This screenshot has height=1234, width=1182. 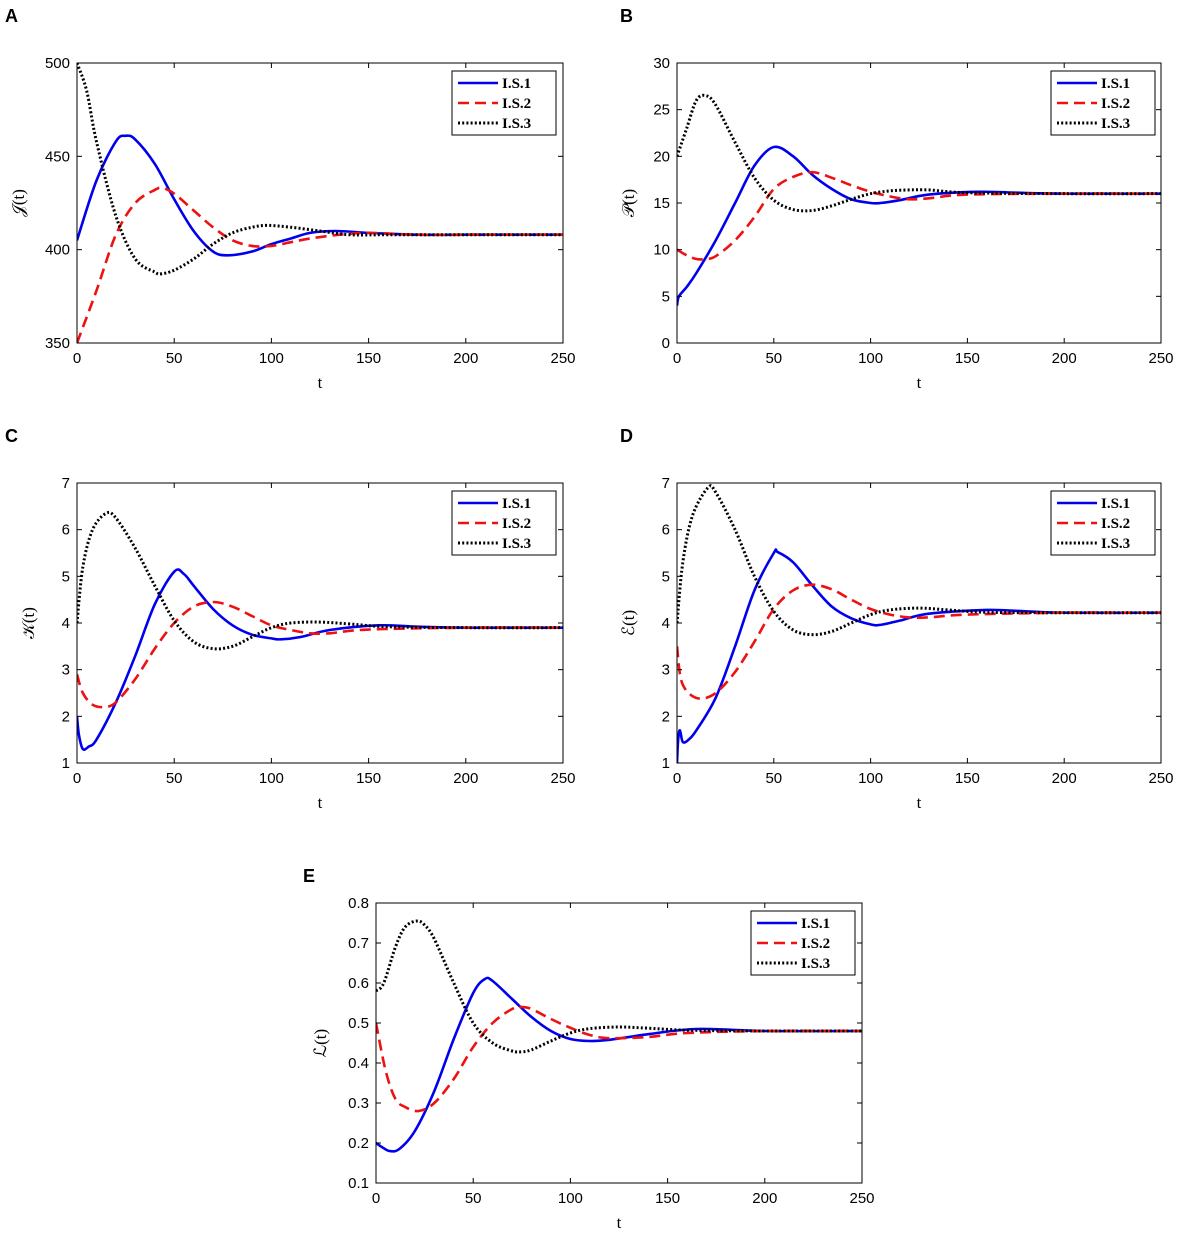 I want to click on y-tick-label: 450, so click(x=57, y=156).